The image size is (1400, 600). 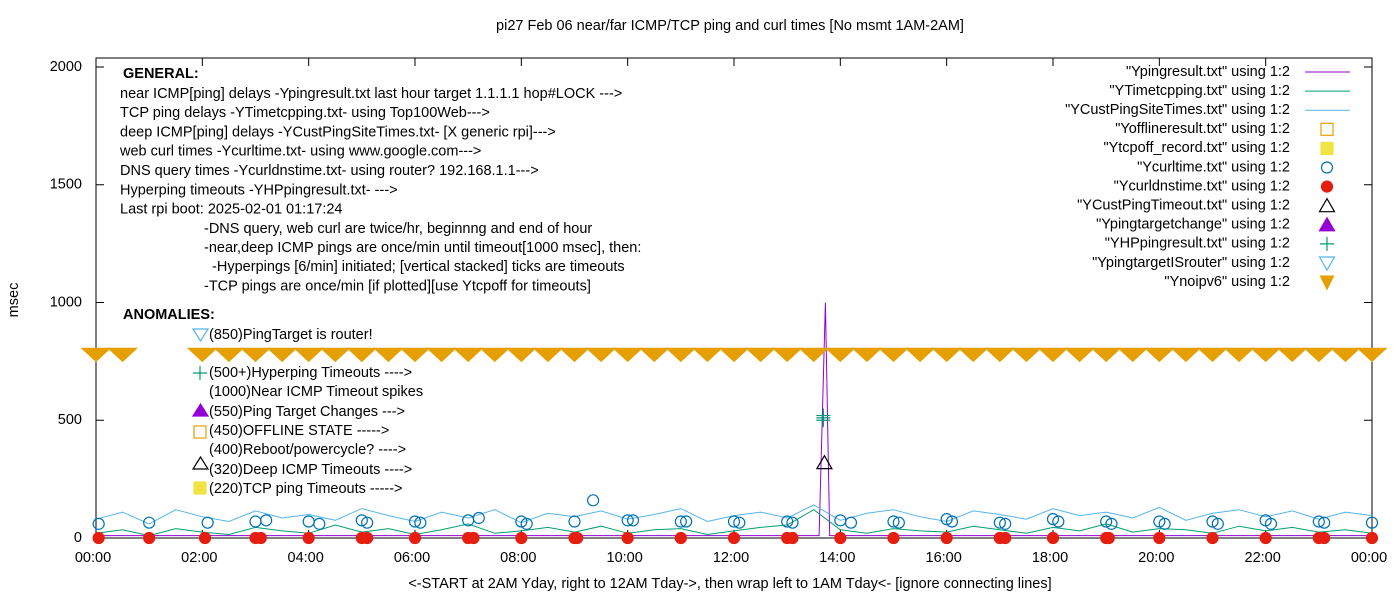 What do you see at coordinates (200, 411) in the screenshot?
I see `anomaly-symbols` at bounding box center [200, 411].